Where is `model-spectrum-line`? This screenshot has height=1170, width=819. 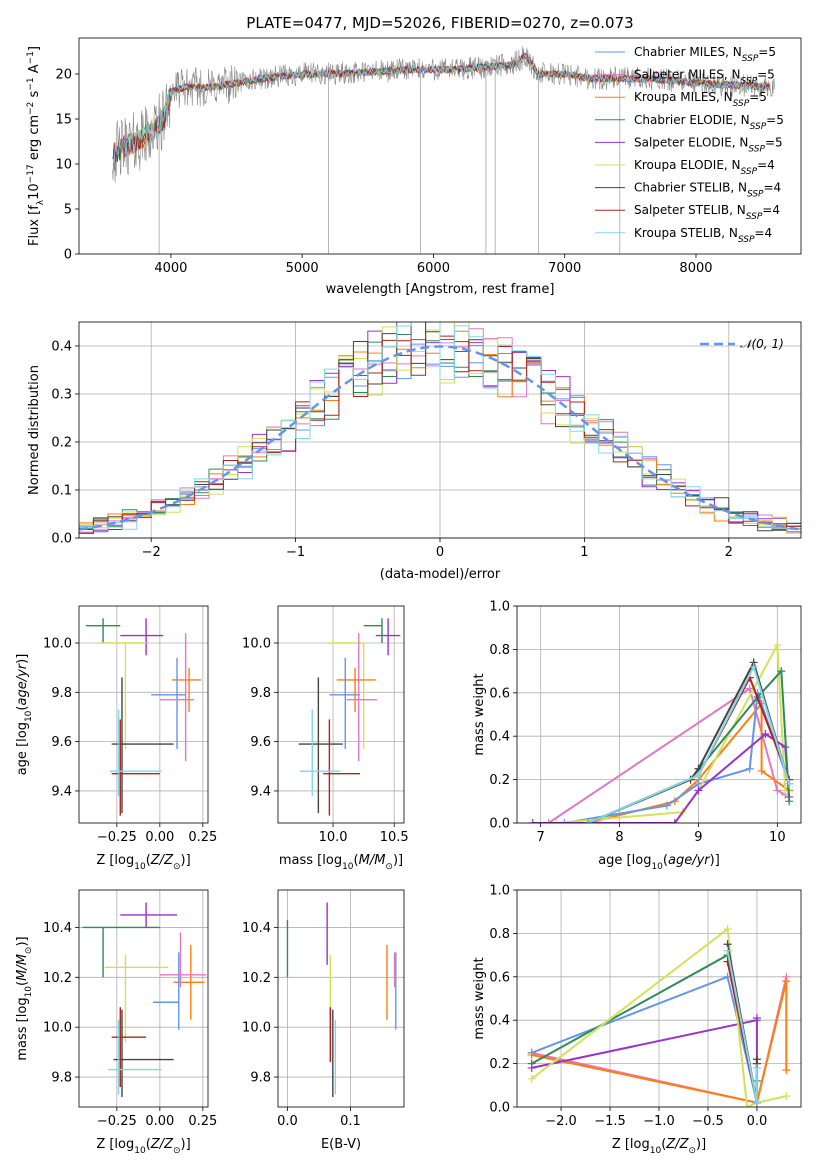
model-spectrum-line is located at coordinates (441, 108).